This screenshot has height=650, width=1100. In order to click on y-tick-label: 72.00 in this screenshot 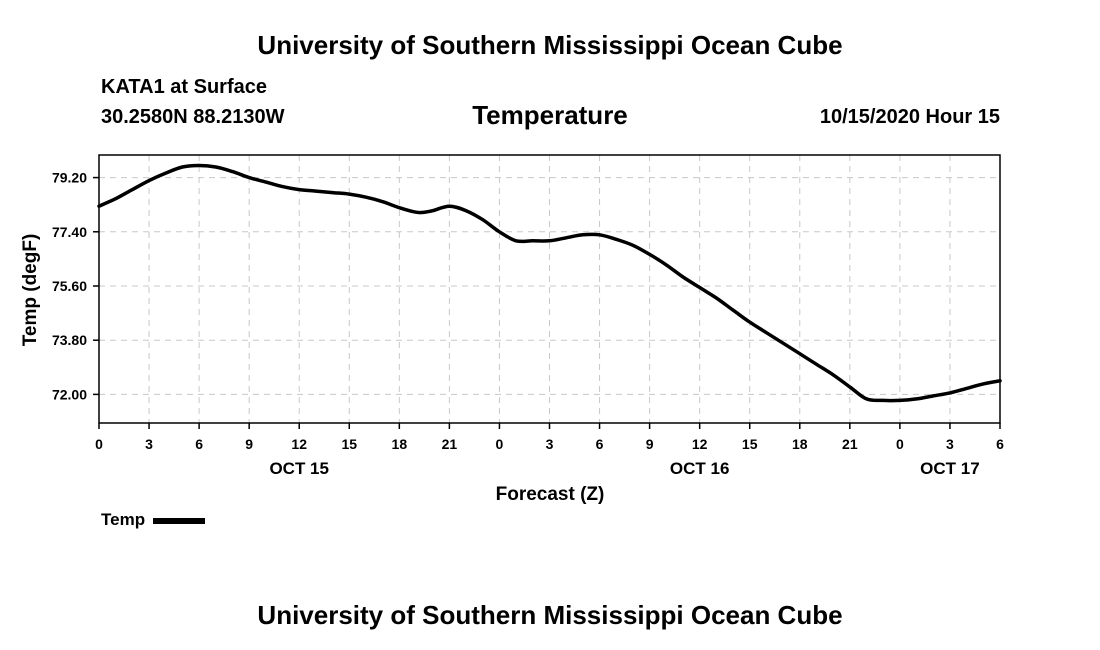, I will do `click(69, 394)`.